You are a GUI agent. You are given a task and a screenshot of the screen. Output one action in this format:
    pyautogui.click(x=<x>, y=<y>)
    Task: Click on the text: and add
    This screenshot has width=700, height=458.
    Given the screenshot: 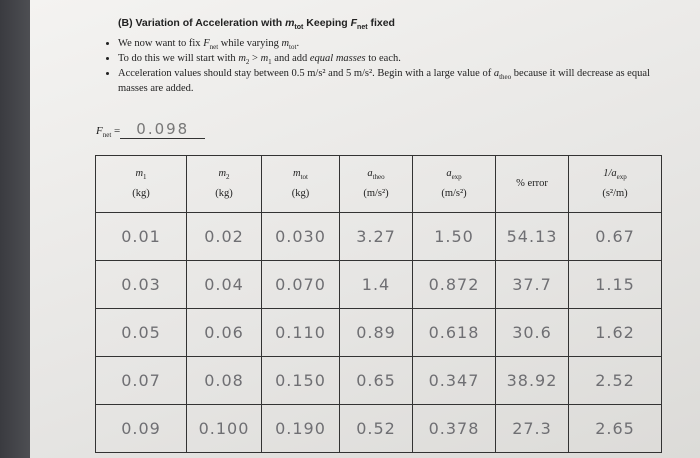 What is the action you would take?
    pyautogui.click(x=290, y=59)
    